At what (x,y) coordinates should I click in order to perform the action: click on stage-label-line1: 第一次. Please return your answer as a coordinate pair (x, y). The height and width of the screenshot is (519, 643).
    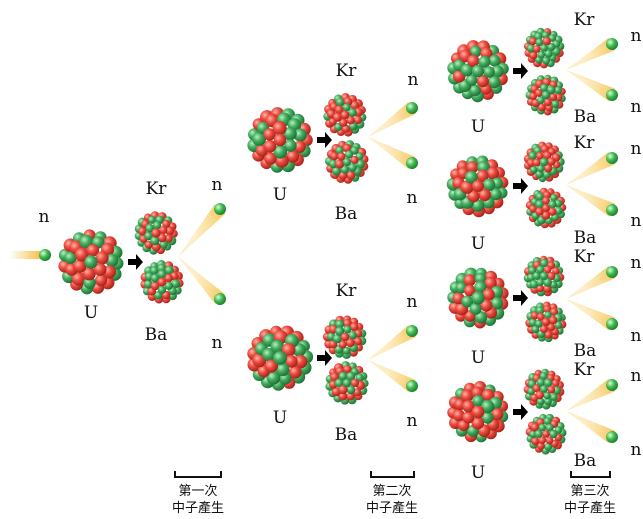
    Looking at the image, I should click on (197, 491).